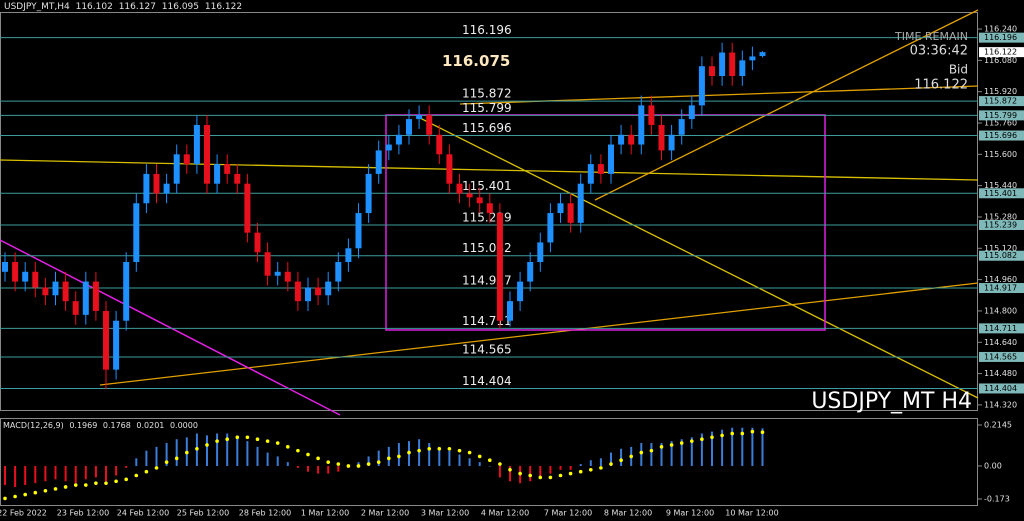 This screenshot has width=1024, height=521. I want to click on y-tick-label: 115.280, so click(1000, 216).